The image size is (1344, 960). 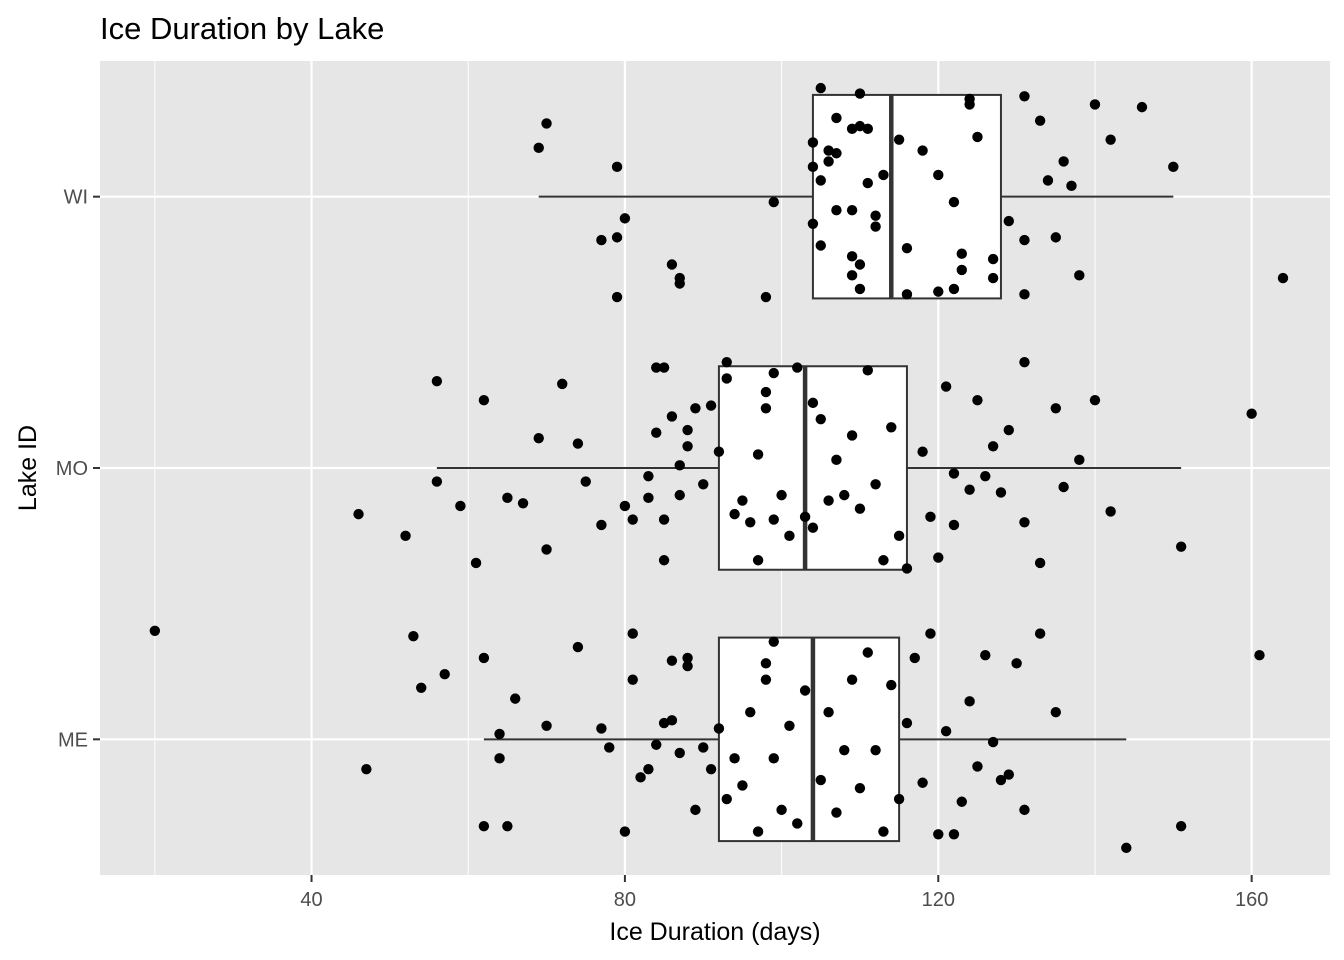 What do you see at coordinates (784, 893) in the screenshot?
I see `x-axis: 40 80 120 160` at bounding box center [784, 893].